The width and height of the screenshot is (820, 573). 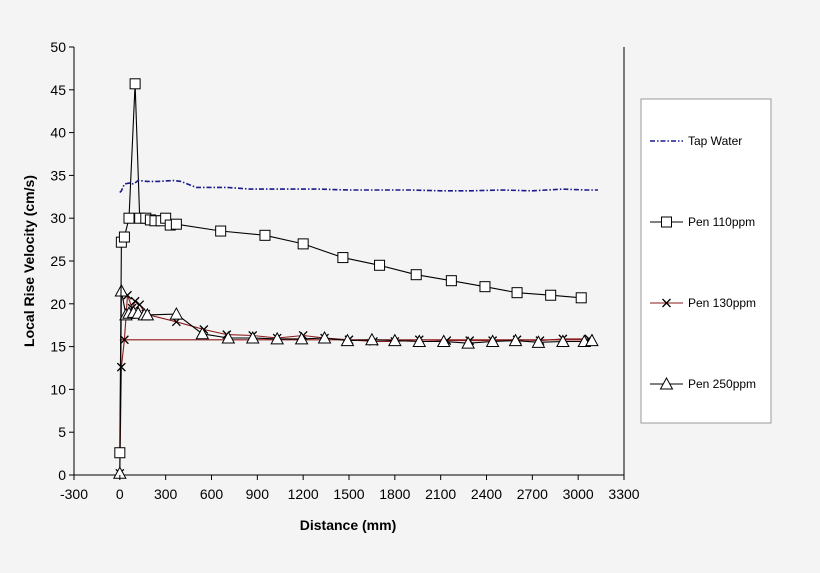 What do you see at coordinates (578, 494) in the screenshot?
I see `x-tick-label: 3000` at bounding box center [578, 494].